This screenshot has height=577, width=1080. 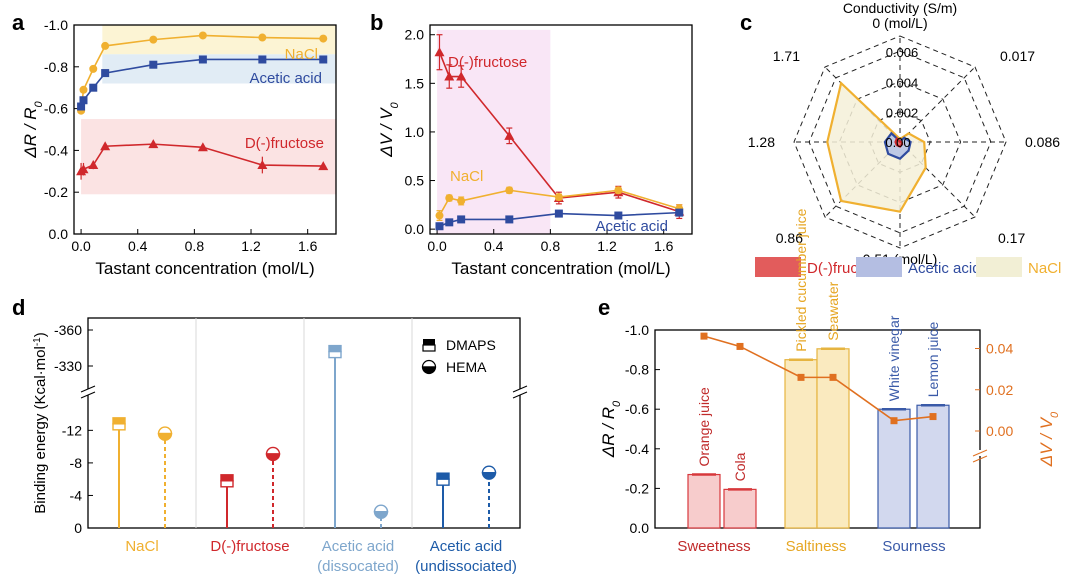 I want to click on panel-a-label-acetic: Acetic acid, so click(x=285, y=78).